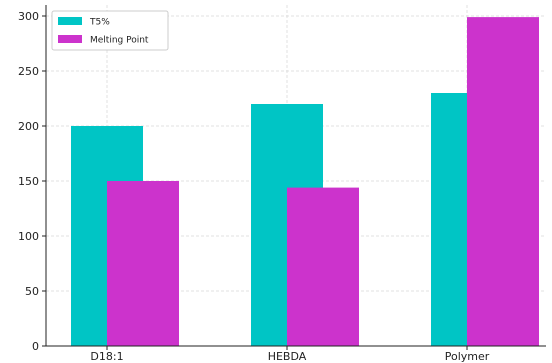 The height and width of the screenshot is (363, 552). What do you see at coordinates (70, 39) in the screenshot?
I see `legend-swatch-melting-point` at bounding box center [70, 39].